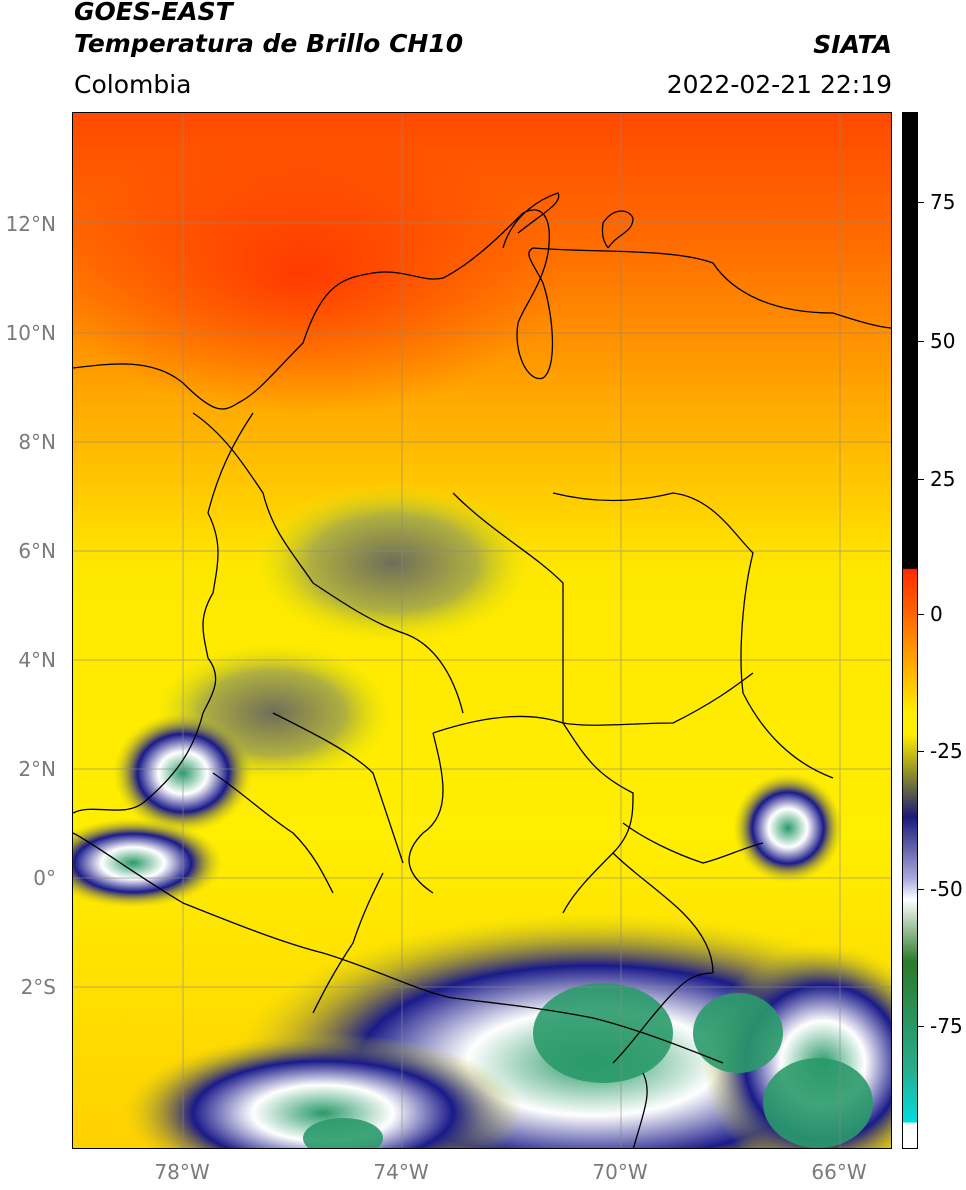  Describe the element at coordinates (943, 202) in the screenshot. I see `colorbar-label: 75` at that location.